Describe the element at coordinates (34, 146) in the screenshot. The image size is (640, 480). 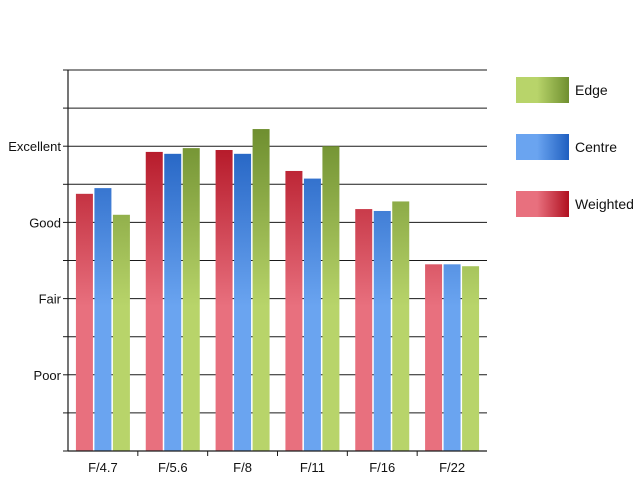
I see `y-tick-label: Excellent` at that location.